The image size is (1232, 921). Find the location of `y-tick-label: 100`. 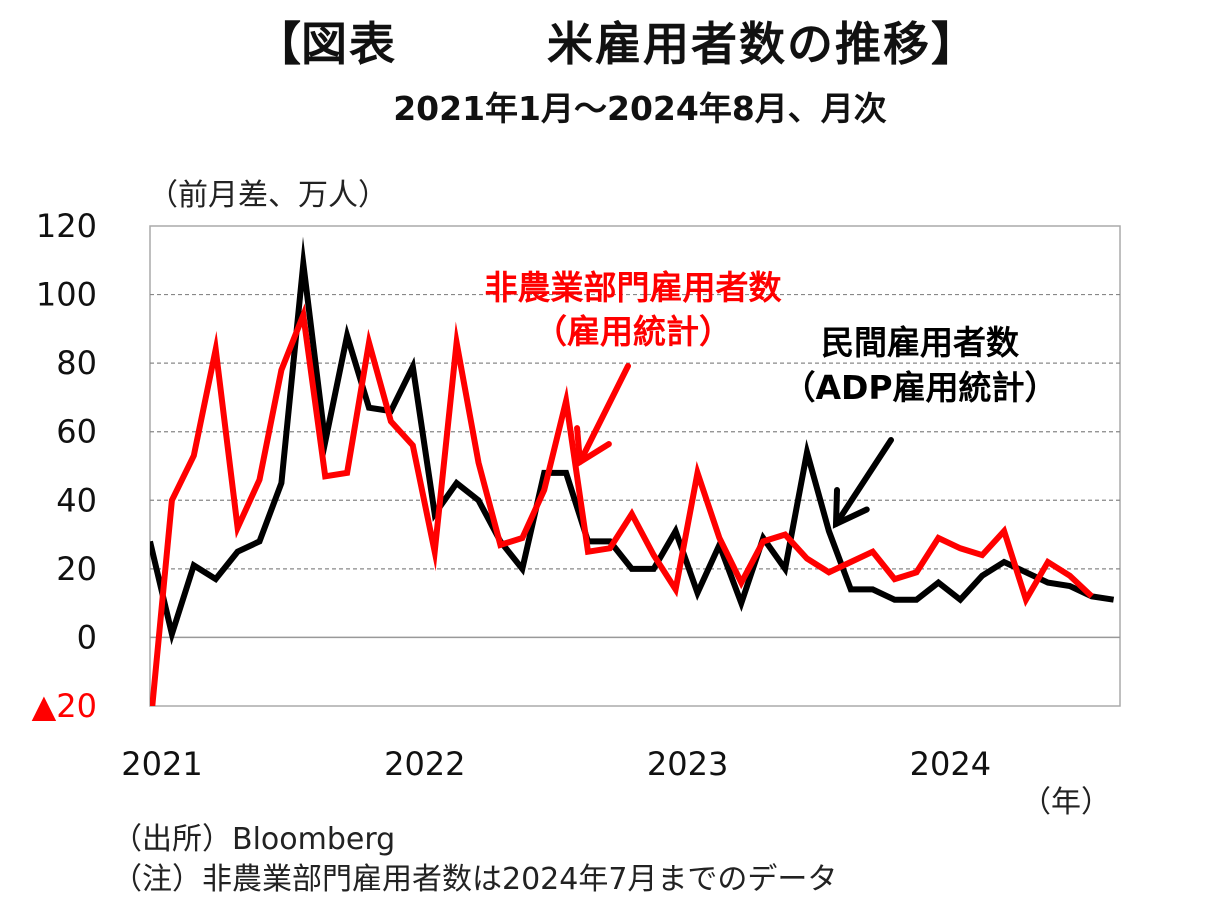

y-tick-label: 100 is located at coordinates (66, 295).